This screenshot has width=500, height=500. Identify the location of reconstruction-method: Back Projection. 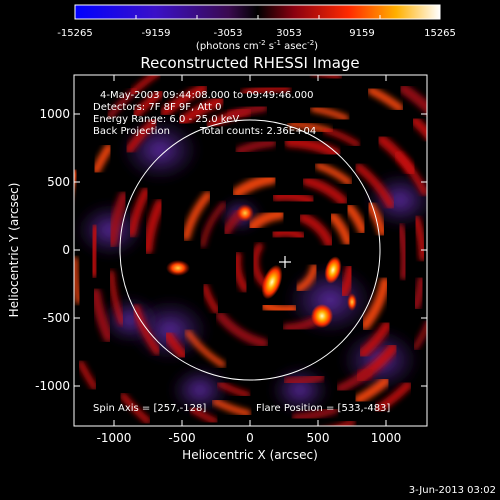
(131, 131).